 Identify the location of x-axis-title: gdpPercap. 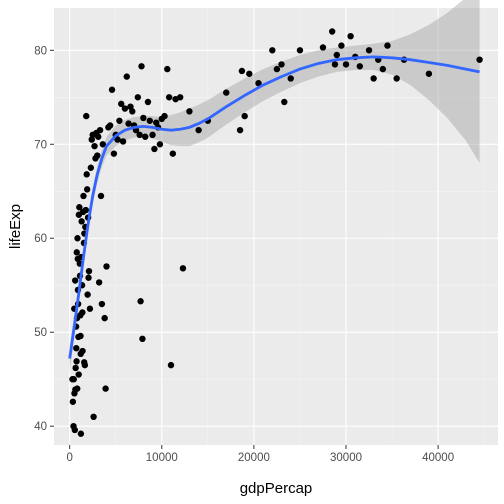
(276, 488).